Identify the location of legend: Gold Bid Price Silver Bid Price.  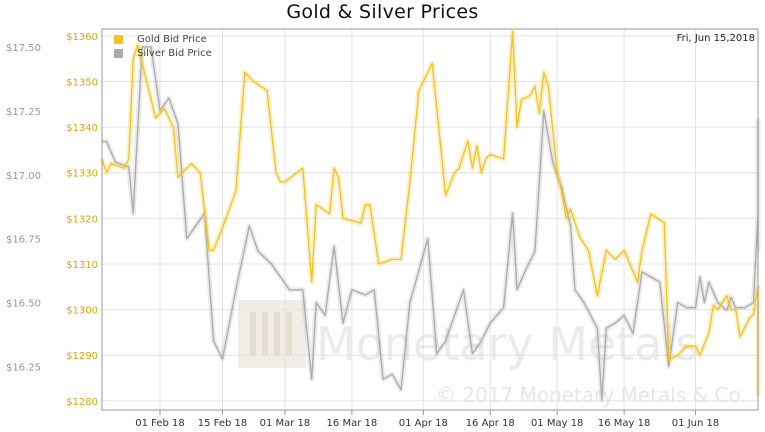
(163, 46).